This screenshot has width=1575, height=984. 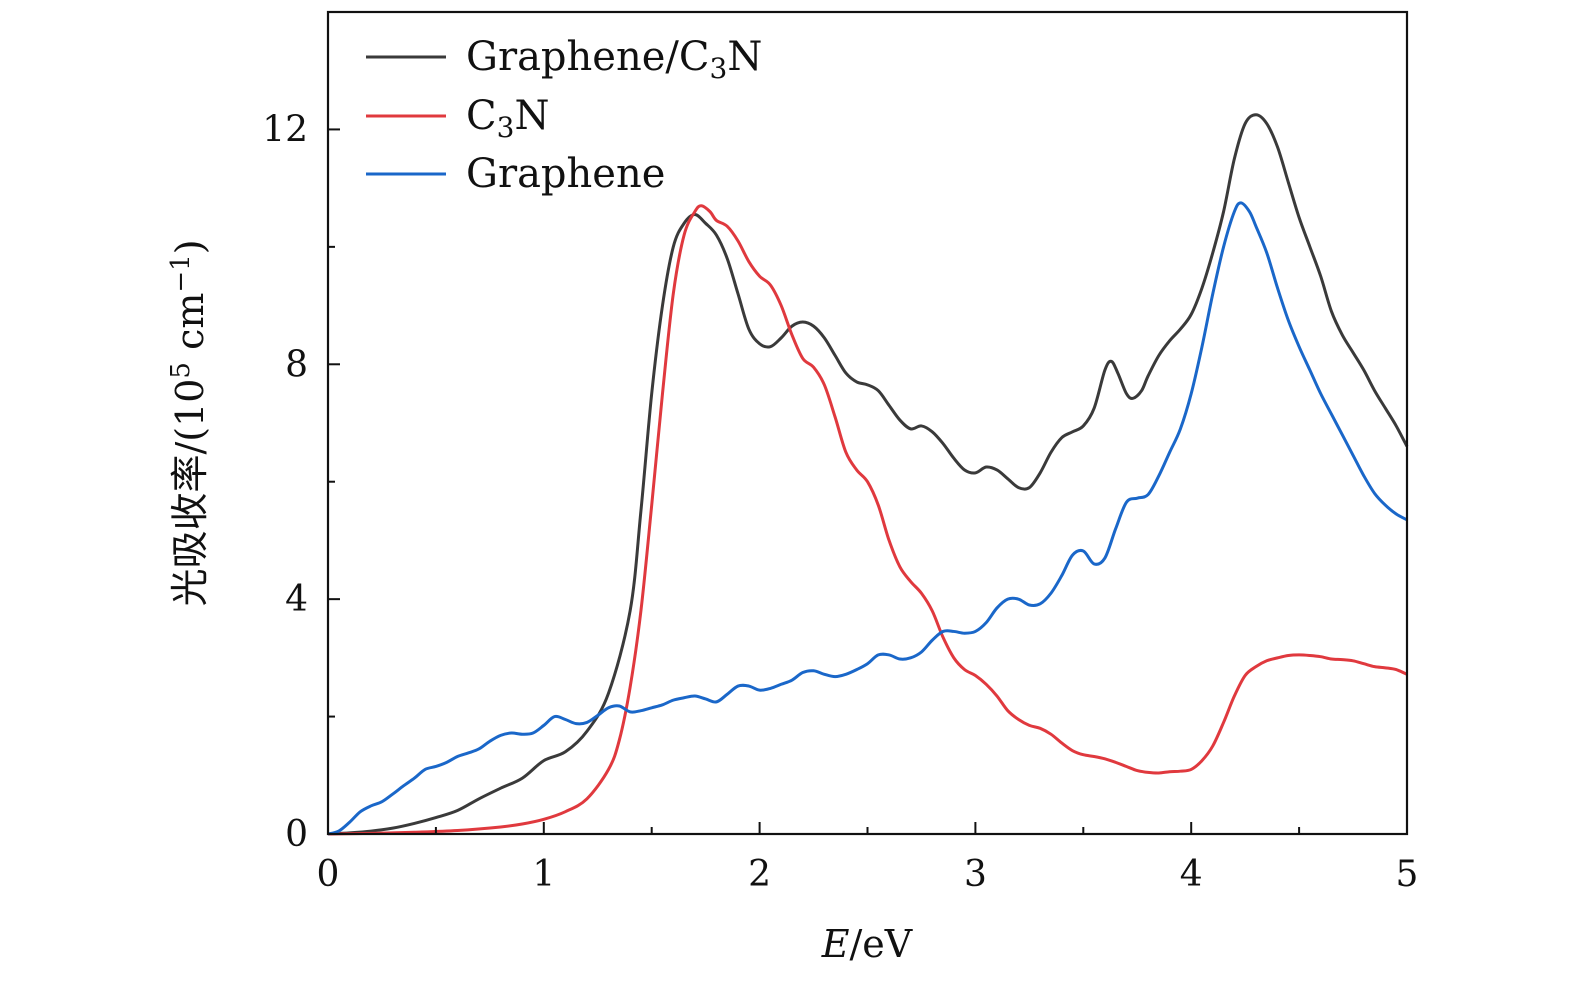 I want to click on legend-label-graphene: Graphene, so click(x=565, y=174).